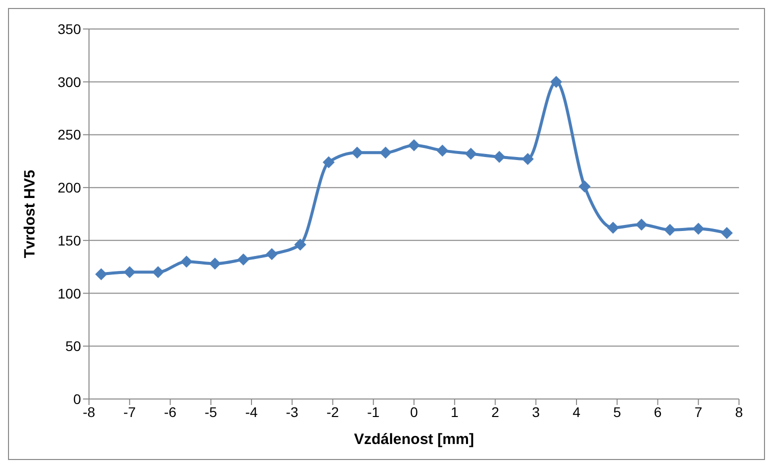 Image resolution: width=773 pixels, height=468 pixels. Describe the element at coordinates (576, 412) in the screenshot. I see `x-tick-label: 4` at that location.